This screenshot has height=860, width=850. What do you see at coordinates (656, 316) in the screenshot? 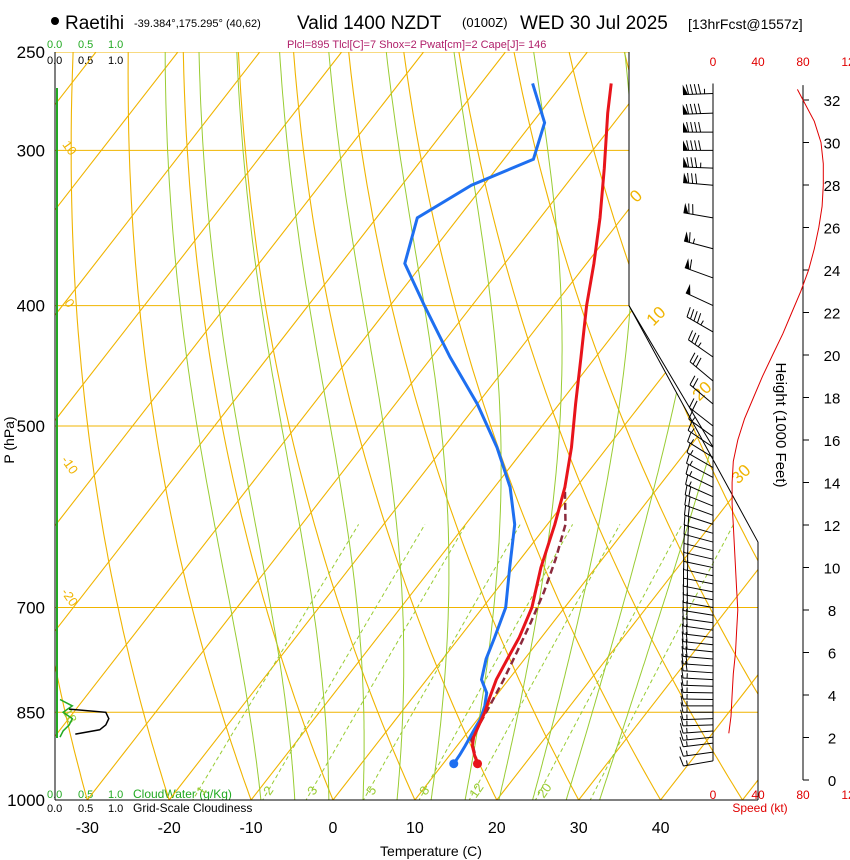
I see `dry-adiabat-label: 10` at bounding box center [656, 316].